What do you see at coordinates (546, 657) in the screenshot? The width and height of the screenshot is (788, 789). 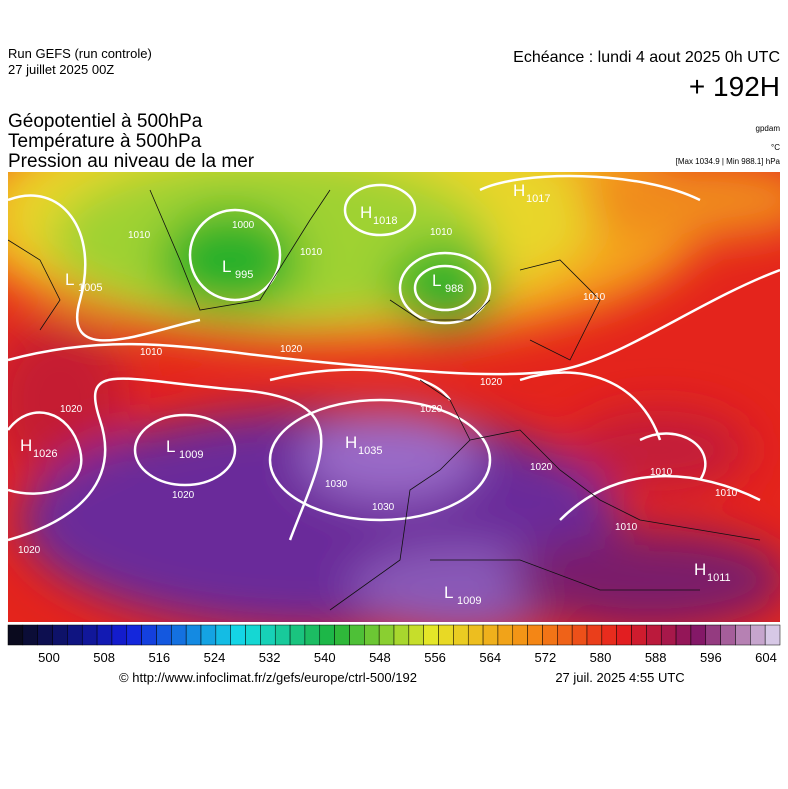 I see `colorbar-tick-label: 572` at bounding box center [546, 657].